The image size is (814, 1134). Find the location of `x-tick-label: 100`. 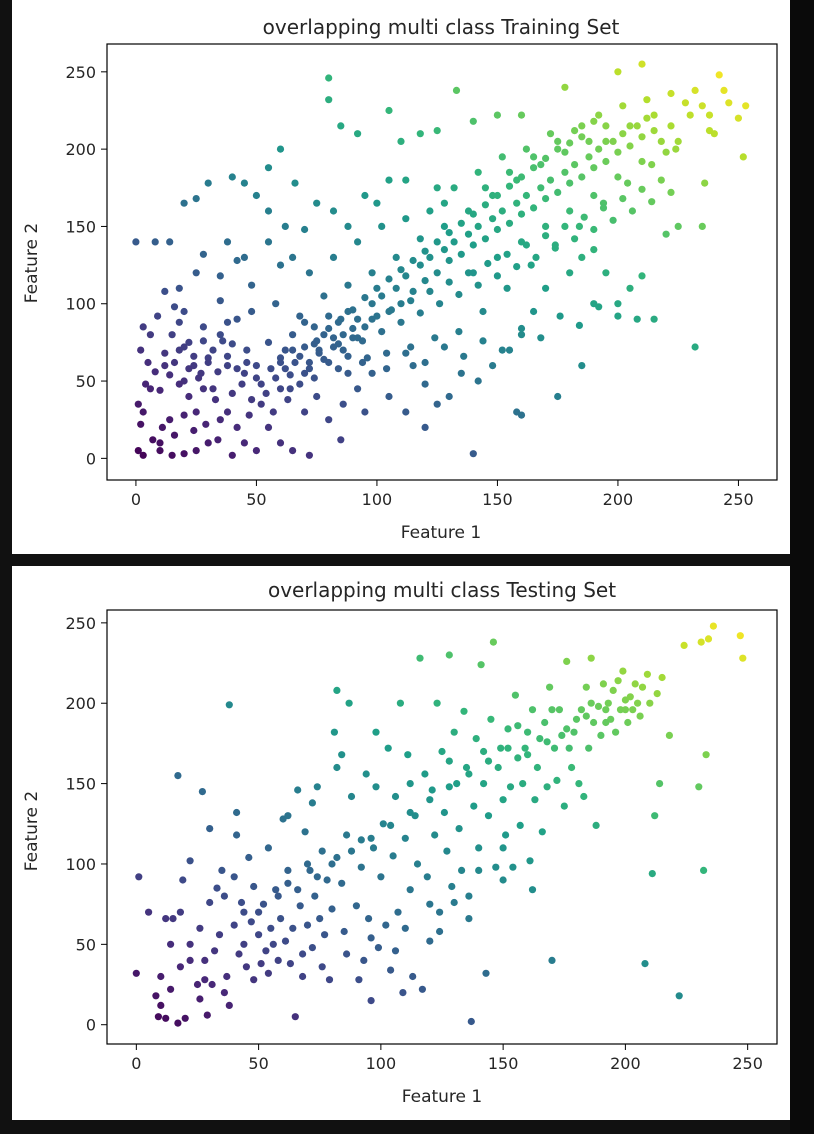

x-tick-label: 100 is located at coordinates (381, 1063).